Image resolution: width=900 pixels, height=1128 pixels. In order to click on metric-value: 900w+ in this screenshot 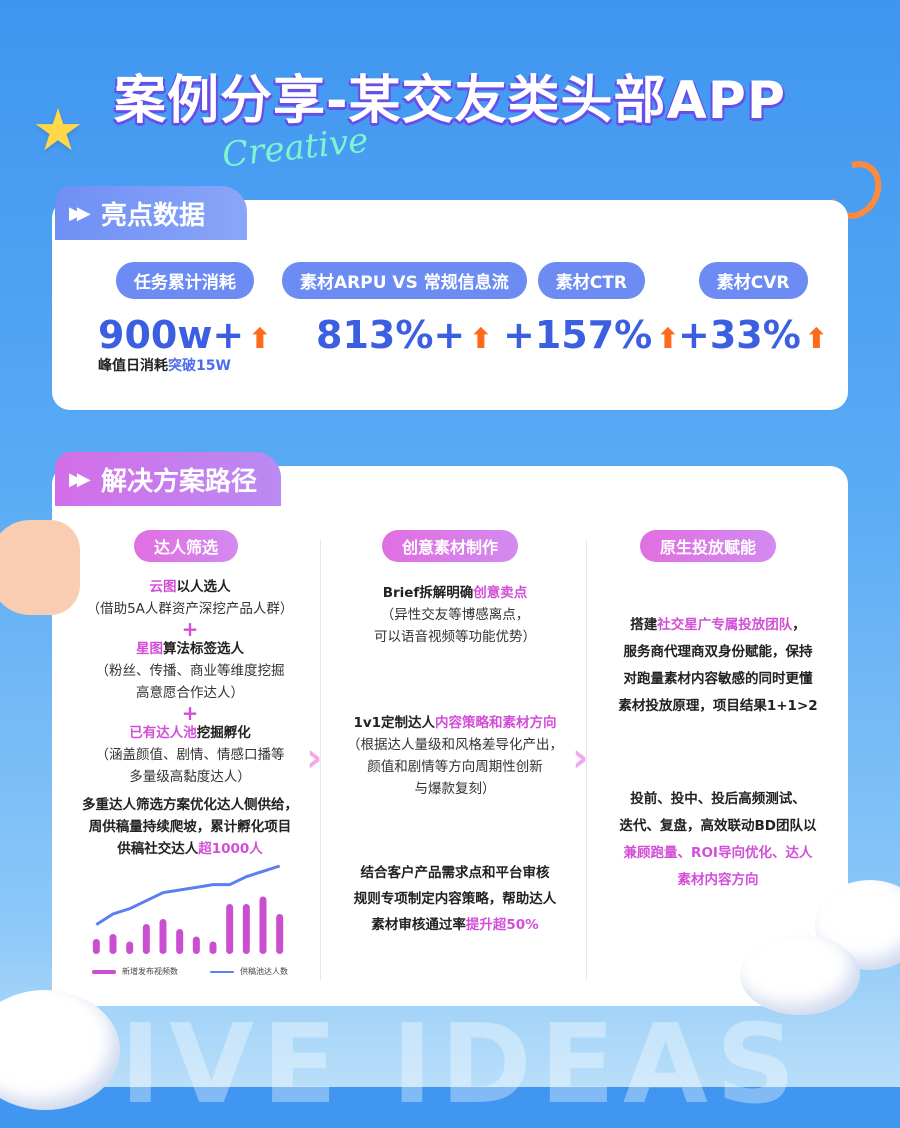, I will do `click(171, 335)`.